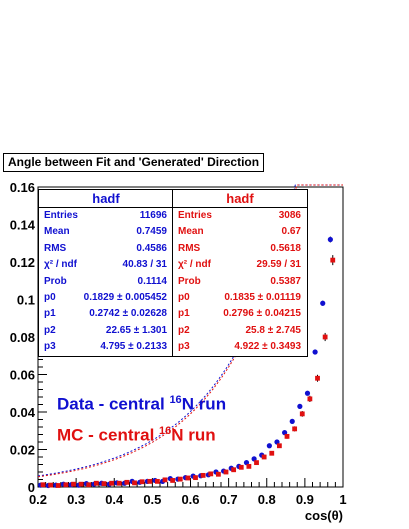 Image resolution: width=409 pixels, height=529 pixels. Describe the element at coordinates (22, 375) in the screenshot. I see `y-tick-label: 0.06` at that location.